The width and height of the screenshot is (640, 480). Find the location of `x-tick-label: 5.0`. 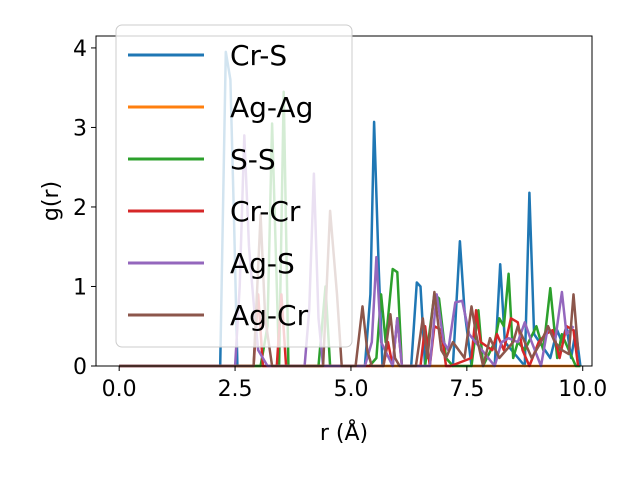

x-tick-label: 5.0 is located at coordinates (350, 389).